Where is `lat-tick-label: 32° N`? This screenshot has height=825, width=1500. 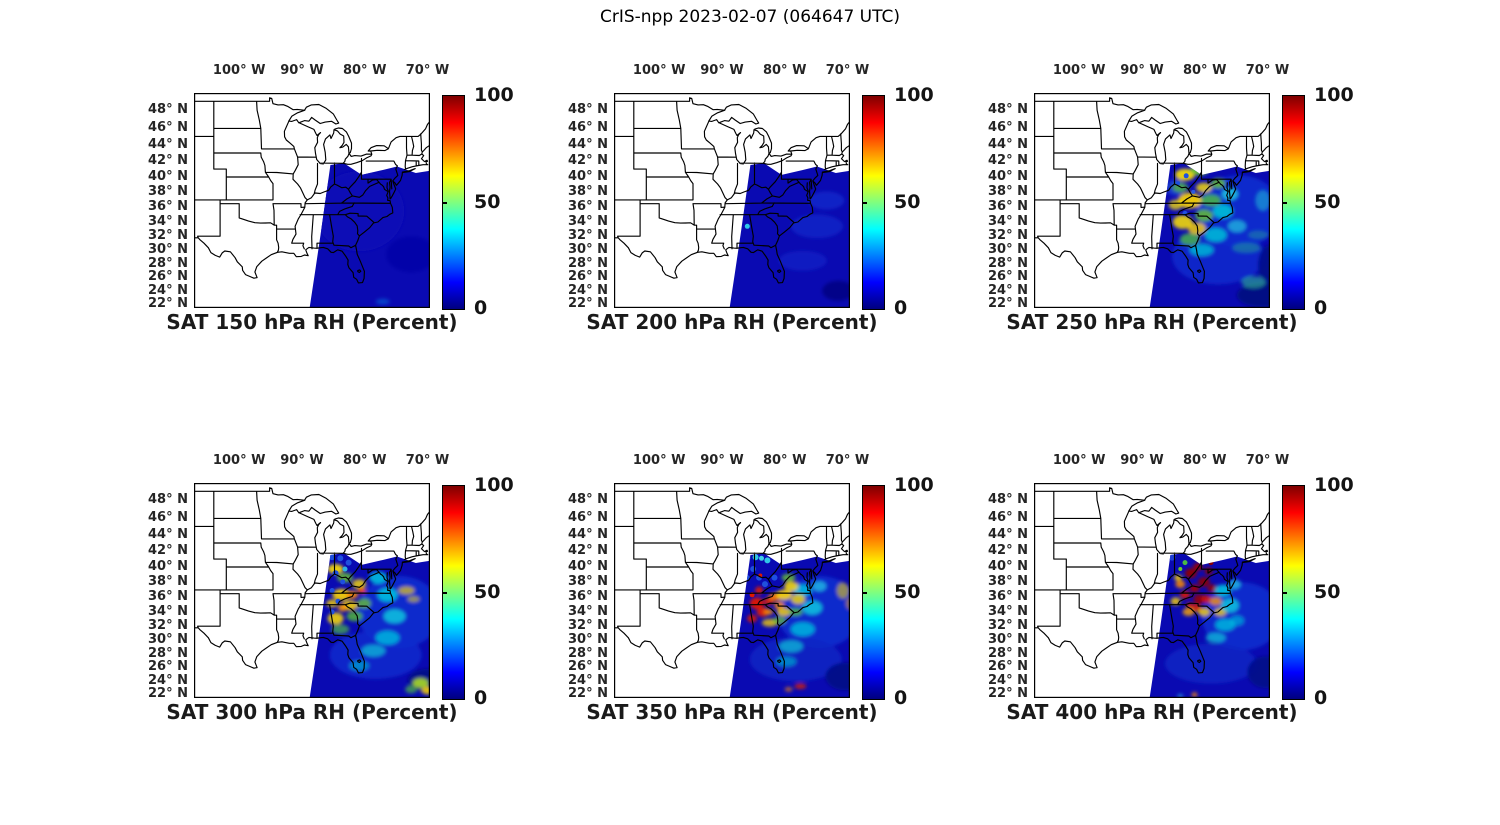 lat-tick-label: 32° N is located at coordinates (1008, 236).